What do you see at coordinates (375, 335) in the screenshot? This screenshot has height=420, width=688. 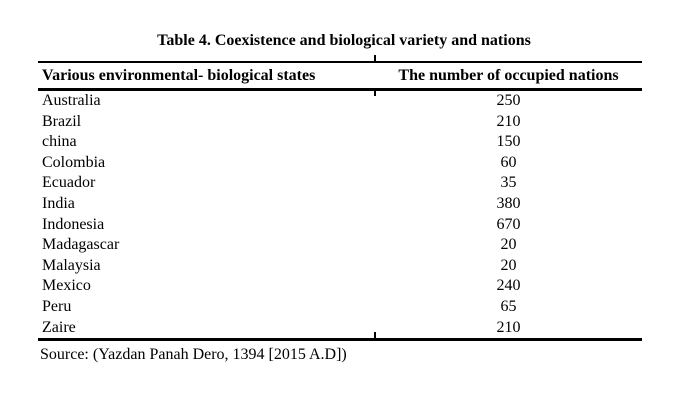 I see `column-divider-tick-bottom` at bounding box center [375, 335].